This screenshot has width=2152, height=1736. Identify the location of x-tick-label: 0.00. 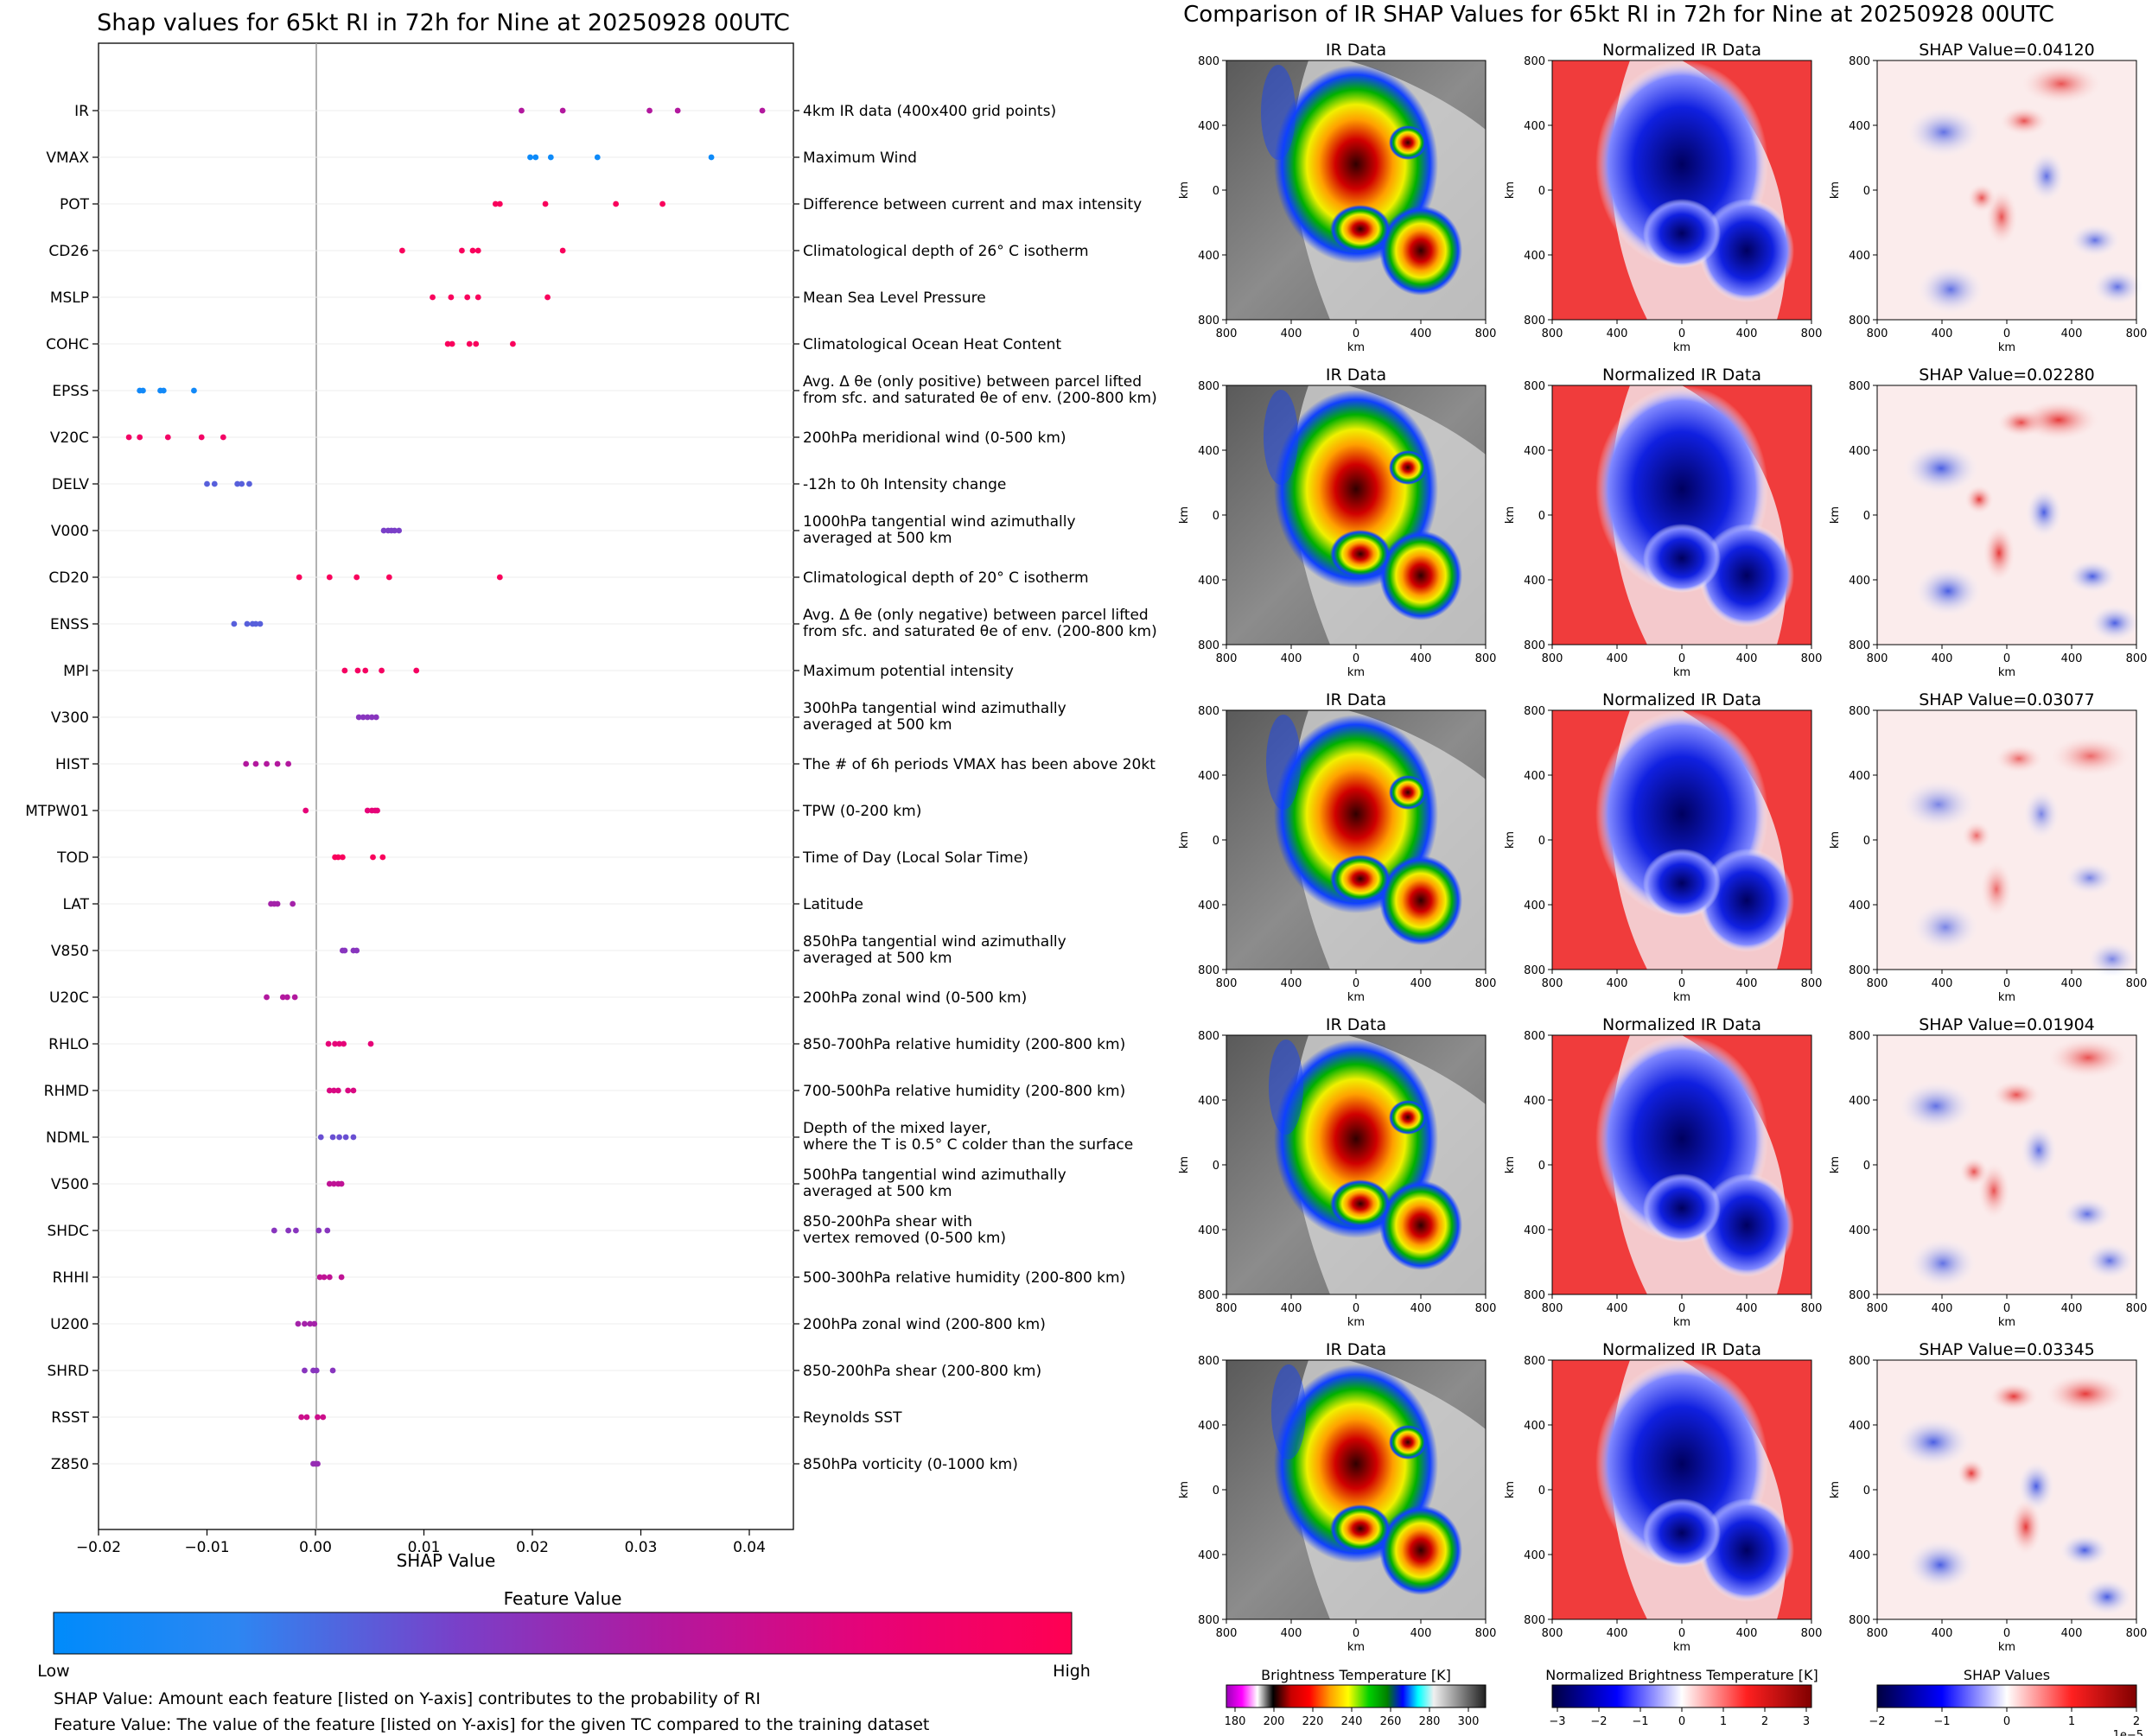
(315, 1547).